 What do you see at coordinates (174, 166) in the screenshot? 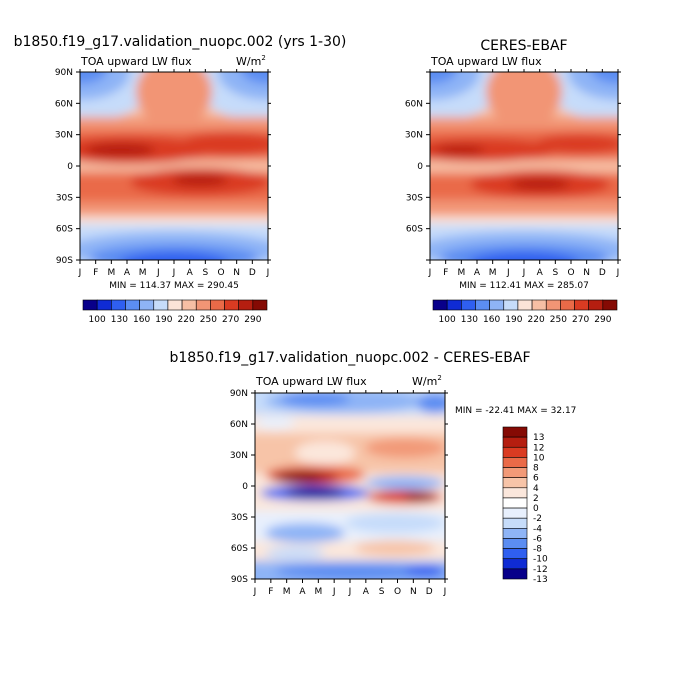
I see `p1-heatmap` at bounding box center [174, 166].